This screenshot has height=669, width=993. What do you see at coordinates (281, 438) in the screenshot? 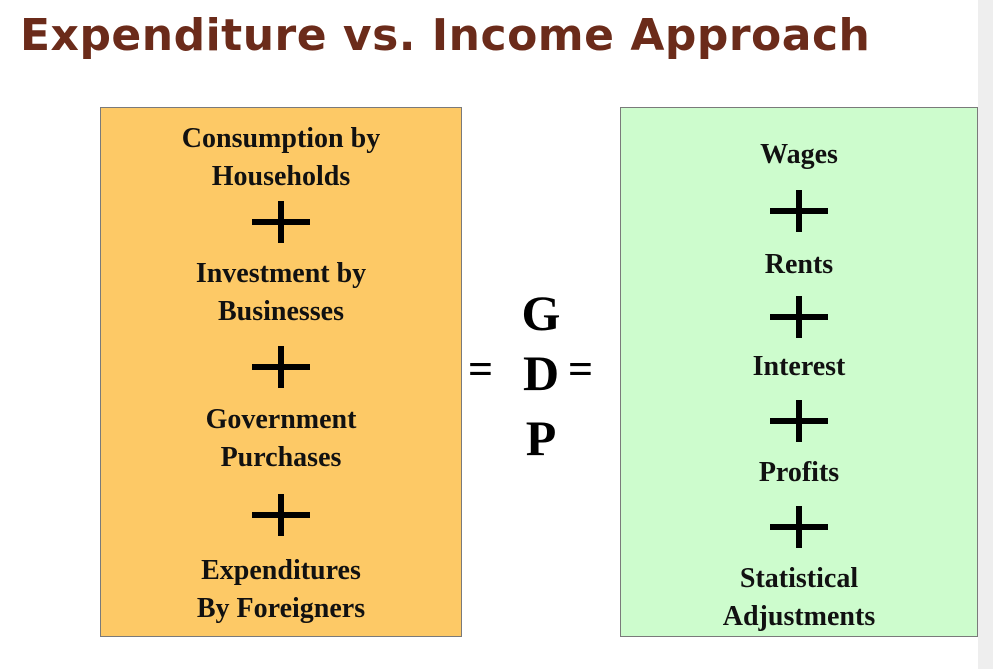
I see `expenditure-item-government: Government Purchases` at bounding box center [281, 438].